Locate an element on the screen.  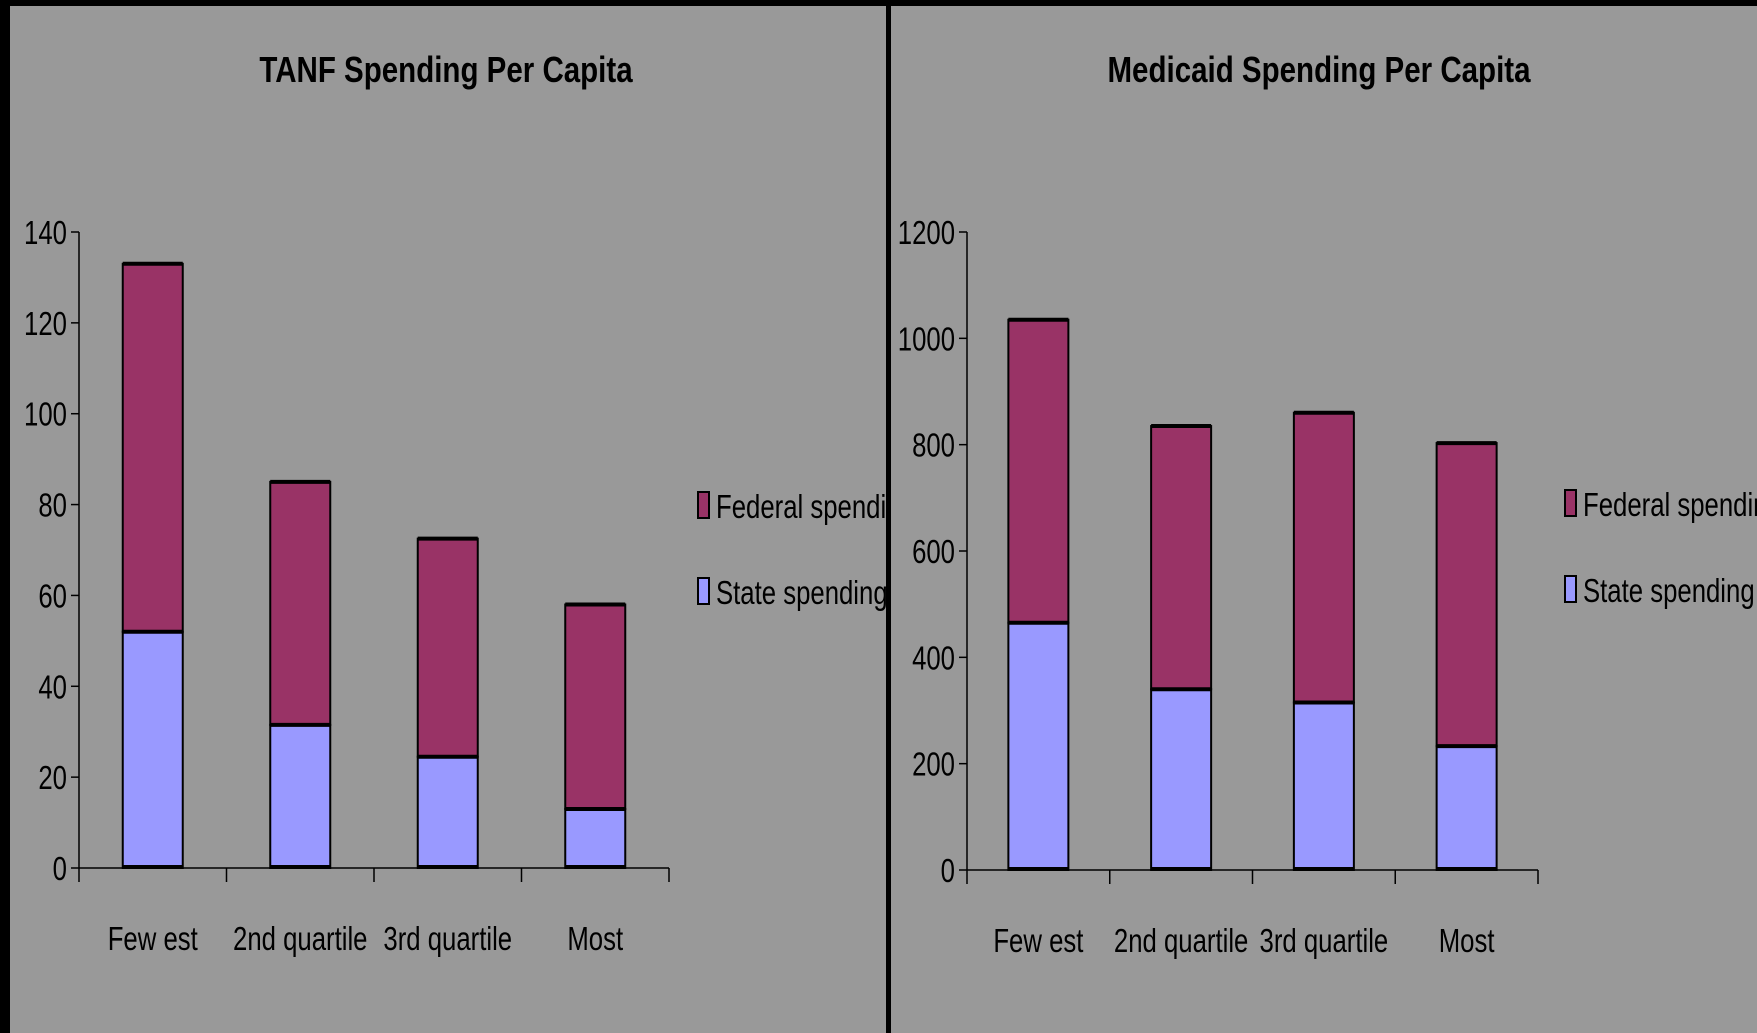
y-tick-label: 400 is located at coordinates (933, 658).